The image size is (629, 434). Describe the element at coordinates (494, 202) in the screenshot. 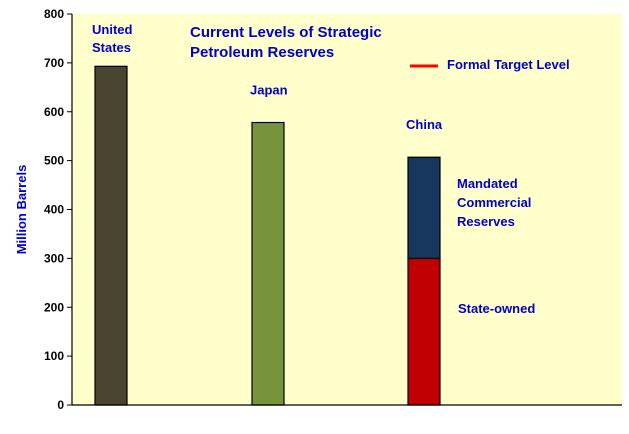

I see `segment-label-mandated-commercial-reserves: Commercial` at that location.